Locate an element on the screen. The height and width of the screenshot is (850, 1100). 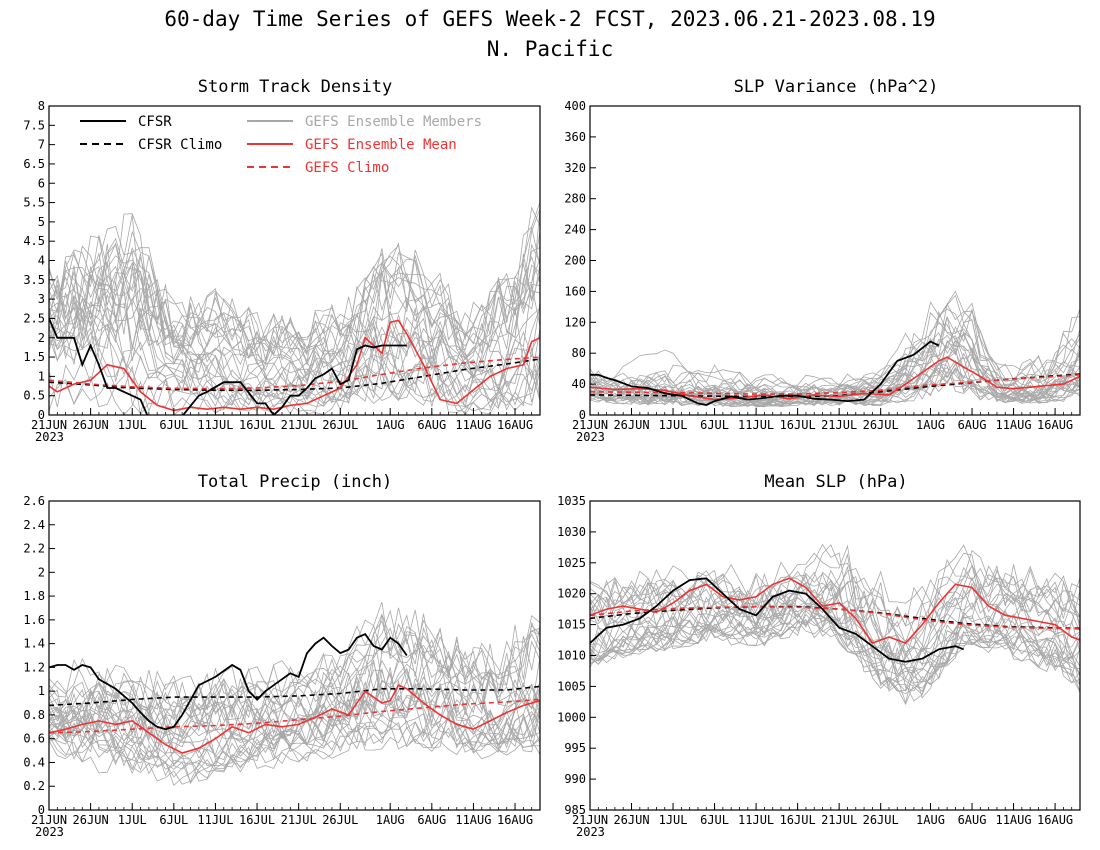
y-tick-label: 1.2 is located at coordinates (34, 667).